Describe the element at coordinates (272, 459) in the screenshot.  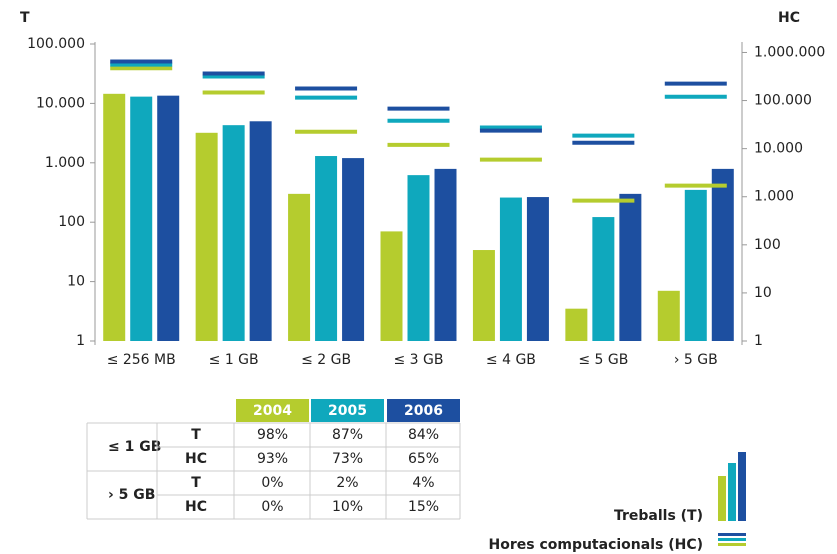
I see `table-cell: 93%` at that location.